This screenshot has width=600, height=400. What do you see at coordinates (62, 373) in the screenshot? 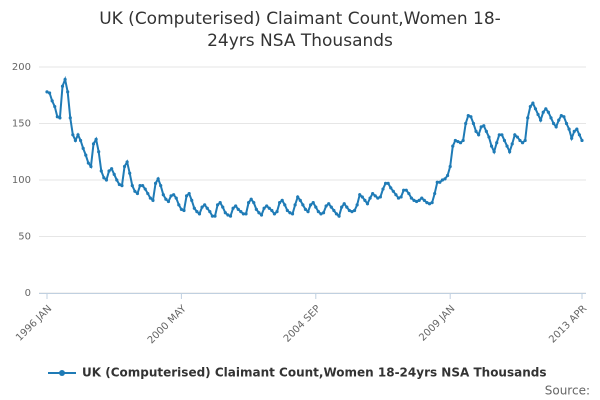
I see `legend-marker` at bounding box center [62, 373].